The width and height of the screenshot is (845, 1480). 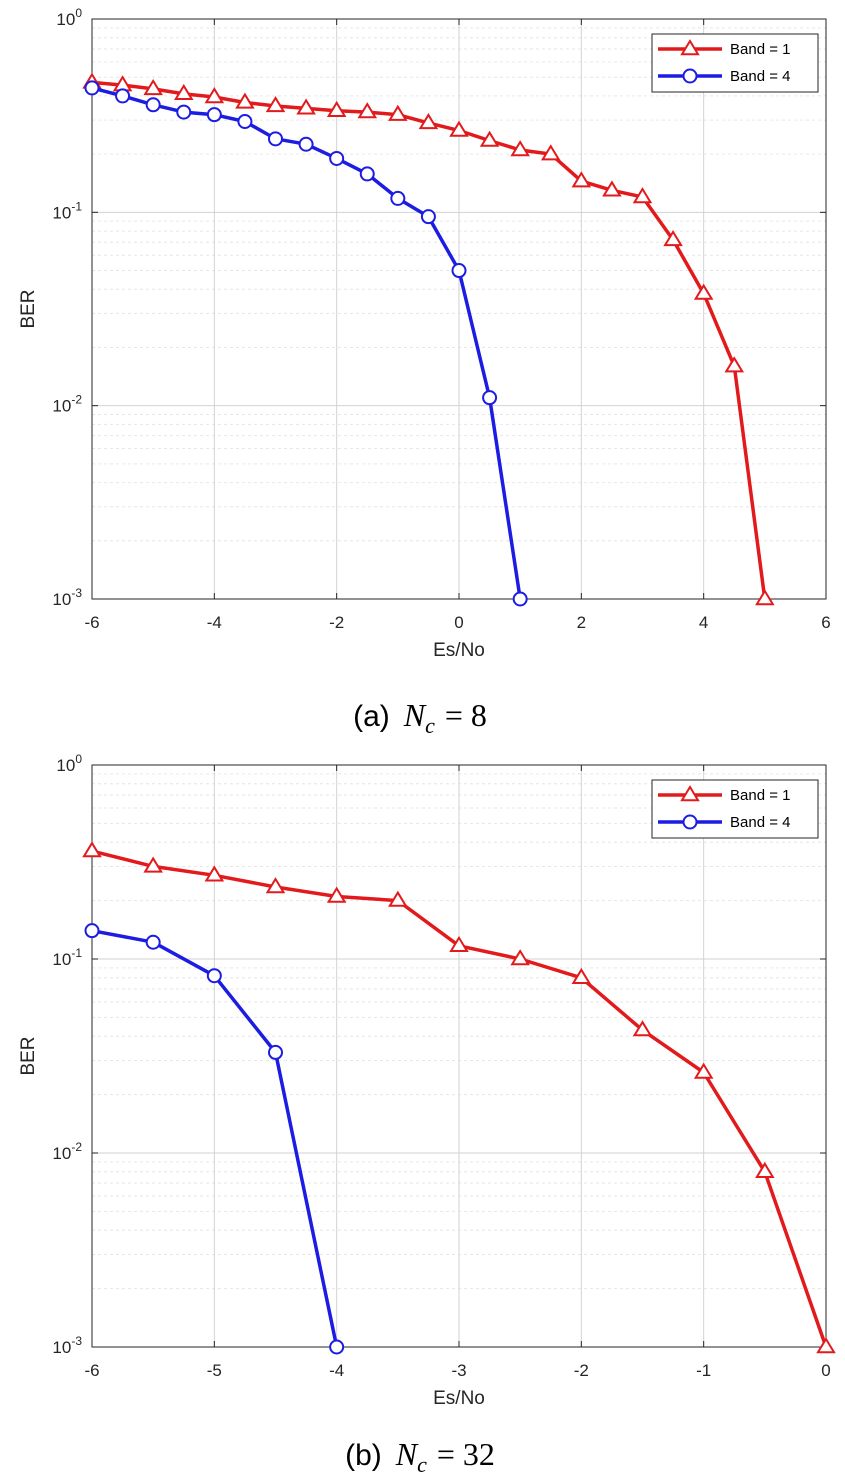 I want to click on caption: (b) Nc = 32, so click(x=420, y=1456).